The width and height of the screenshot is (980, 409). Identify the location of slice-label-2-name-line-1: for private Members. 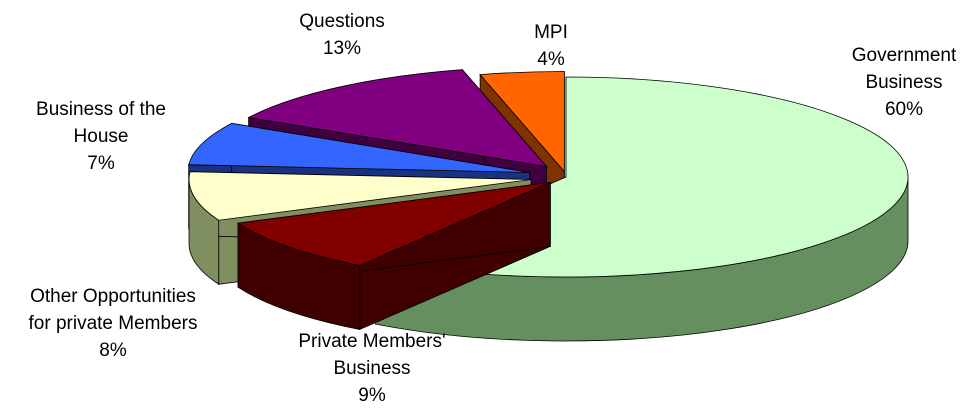
(113, 323).